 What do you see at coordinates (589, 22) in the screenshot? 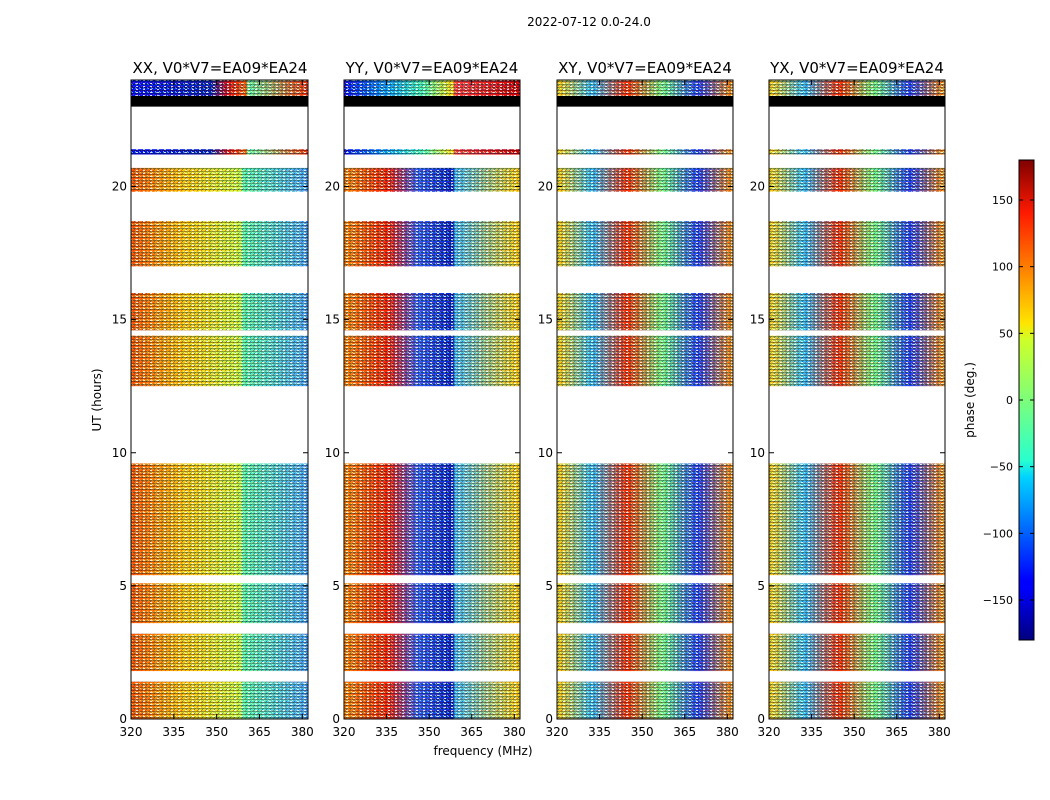
I see `figure-title: 2022-07-12 0.0-24.0` at bounding box center [589, 22].